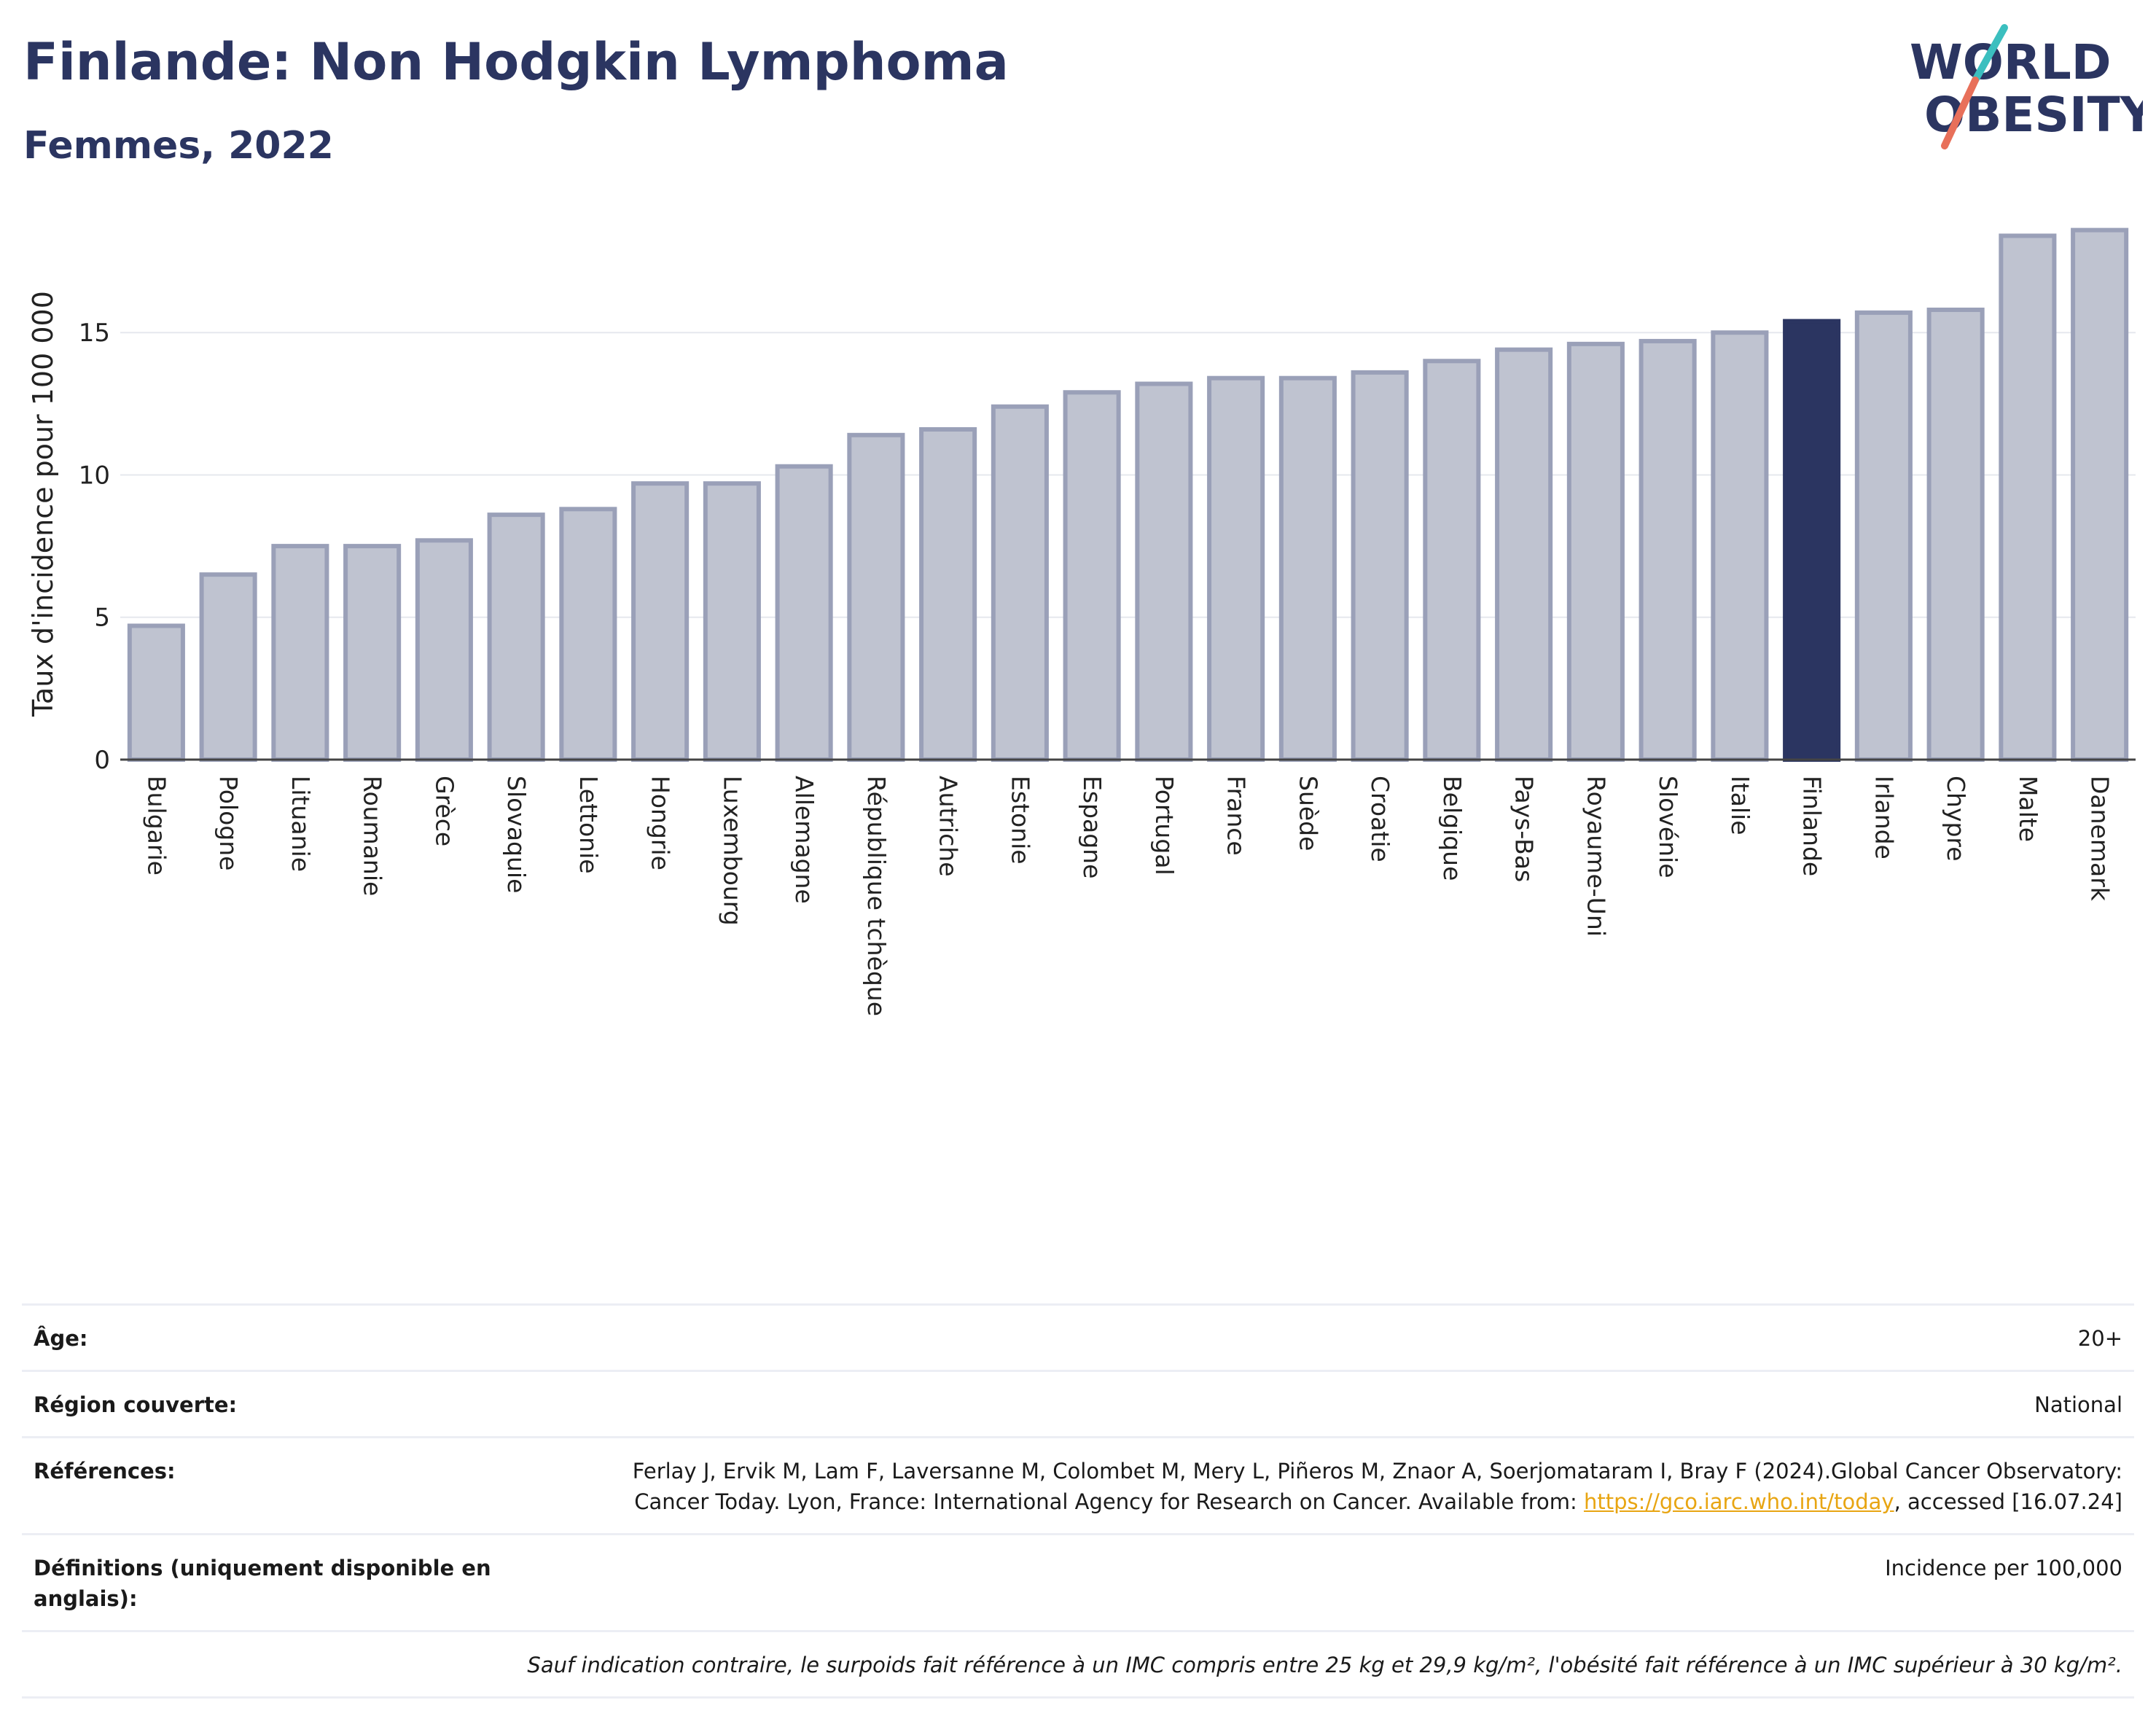 The width and height of the screenshot is (2156, 1735). I want to click on meta-references-label: Références:, so click(105, 1471).